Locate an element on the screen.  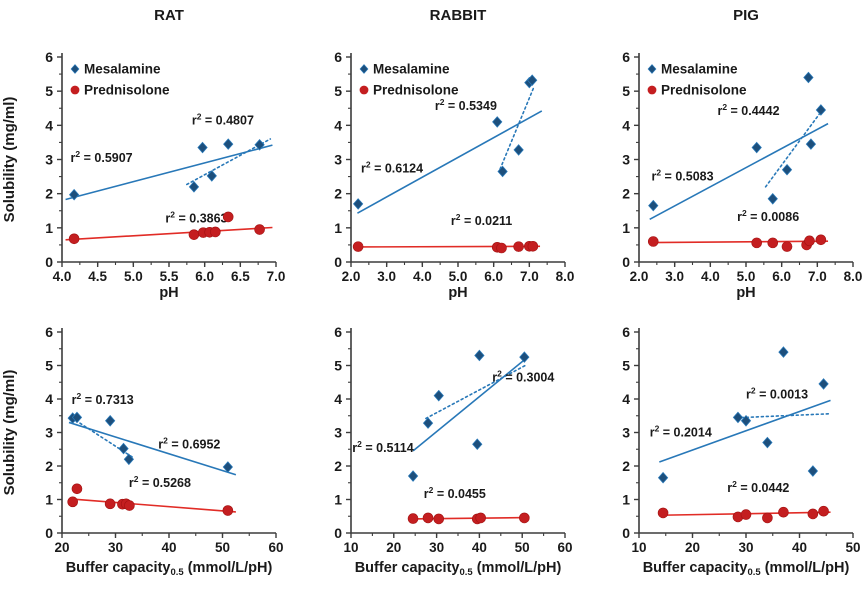
x-axis-title: pH is located at coordinates (457, 293).